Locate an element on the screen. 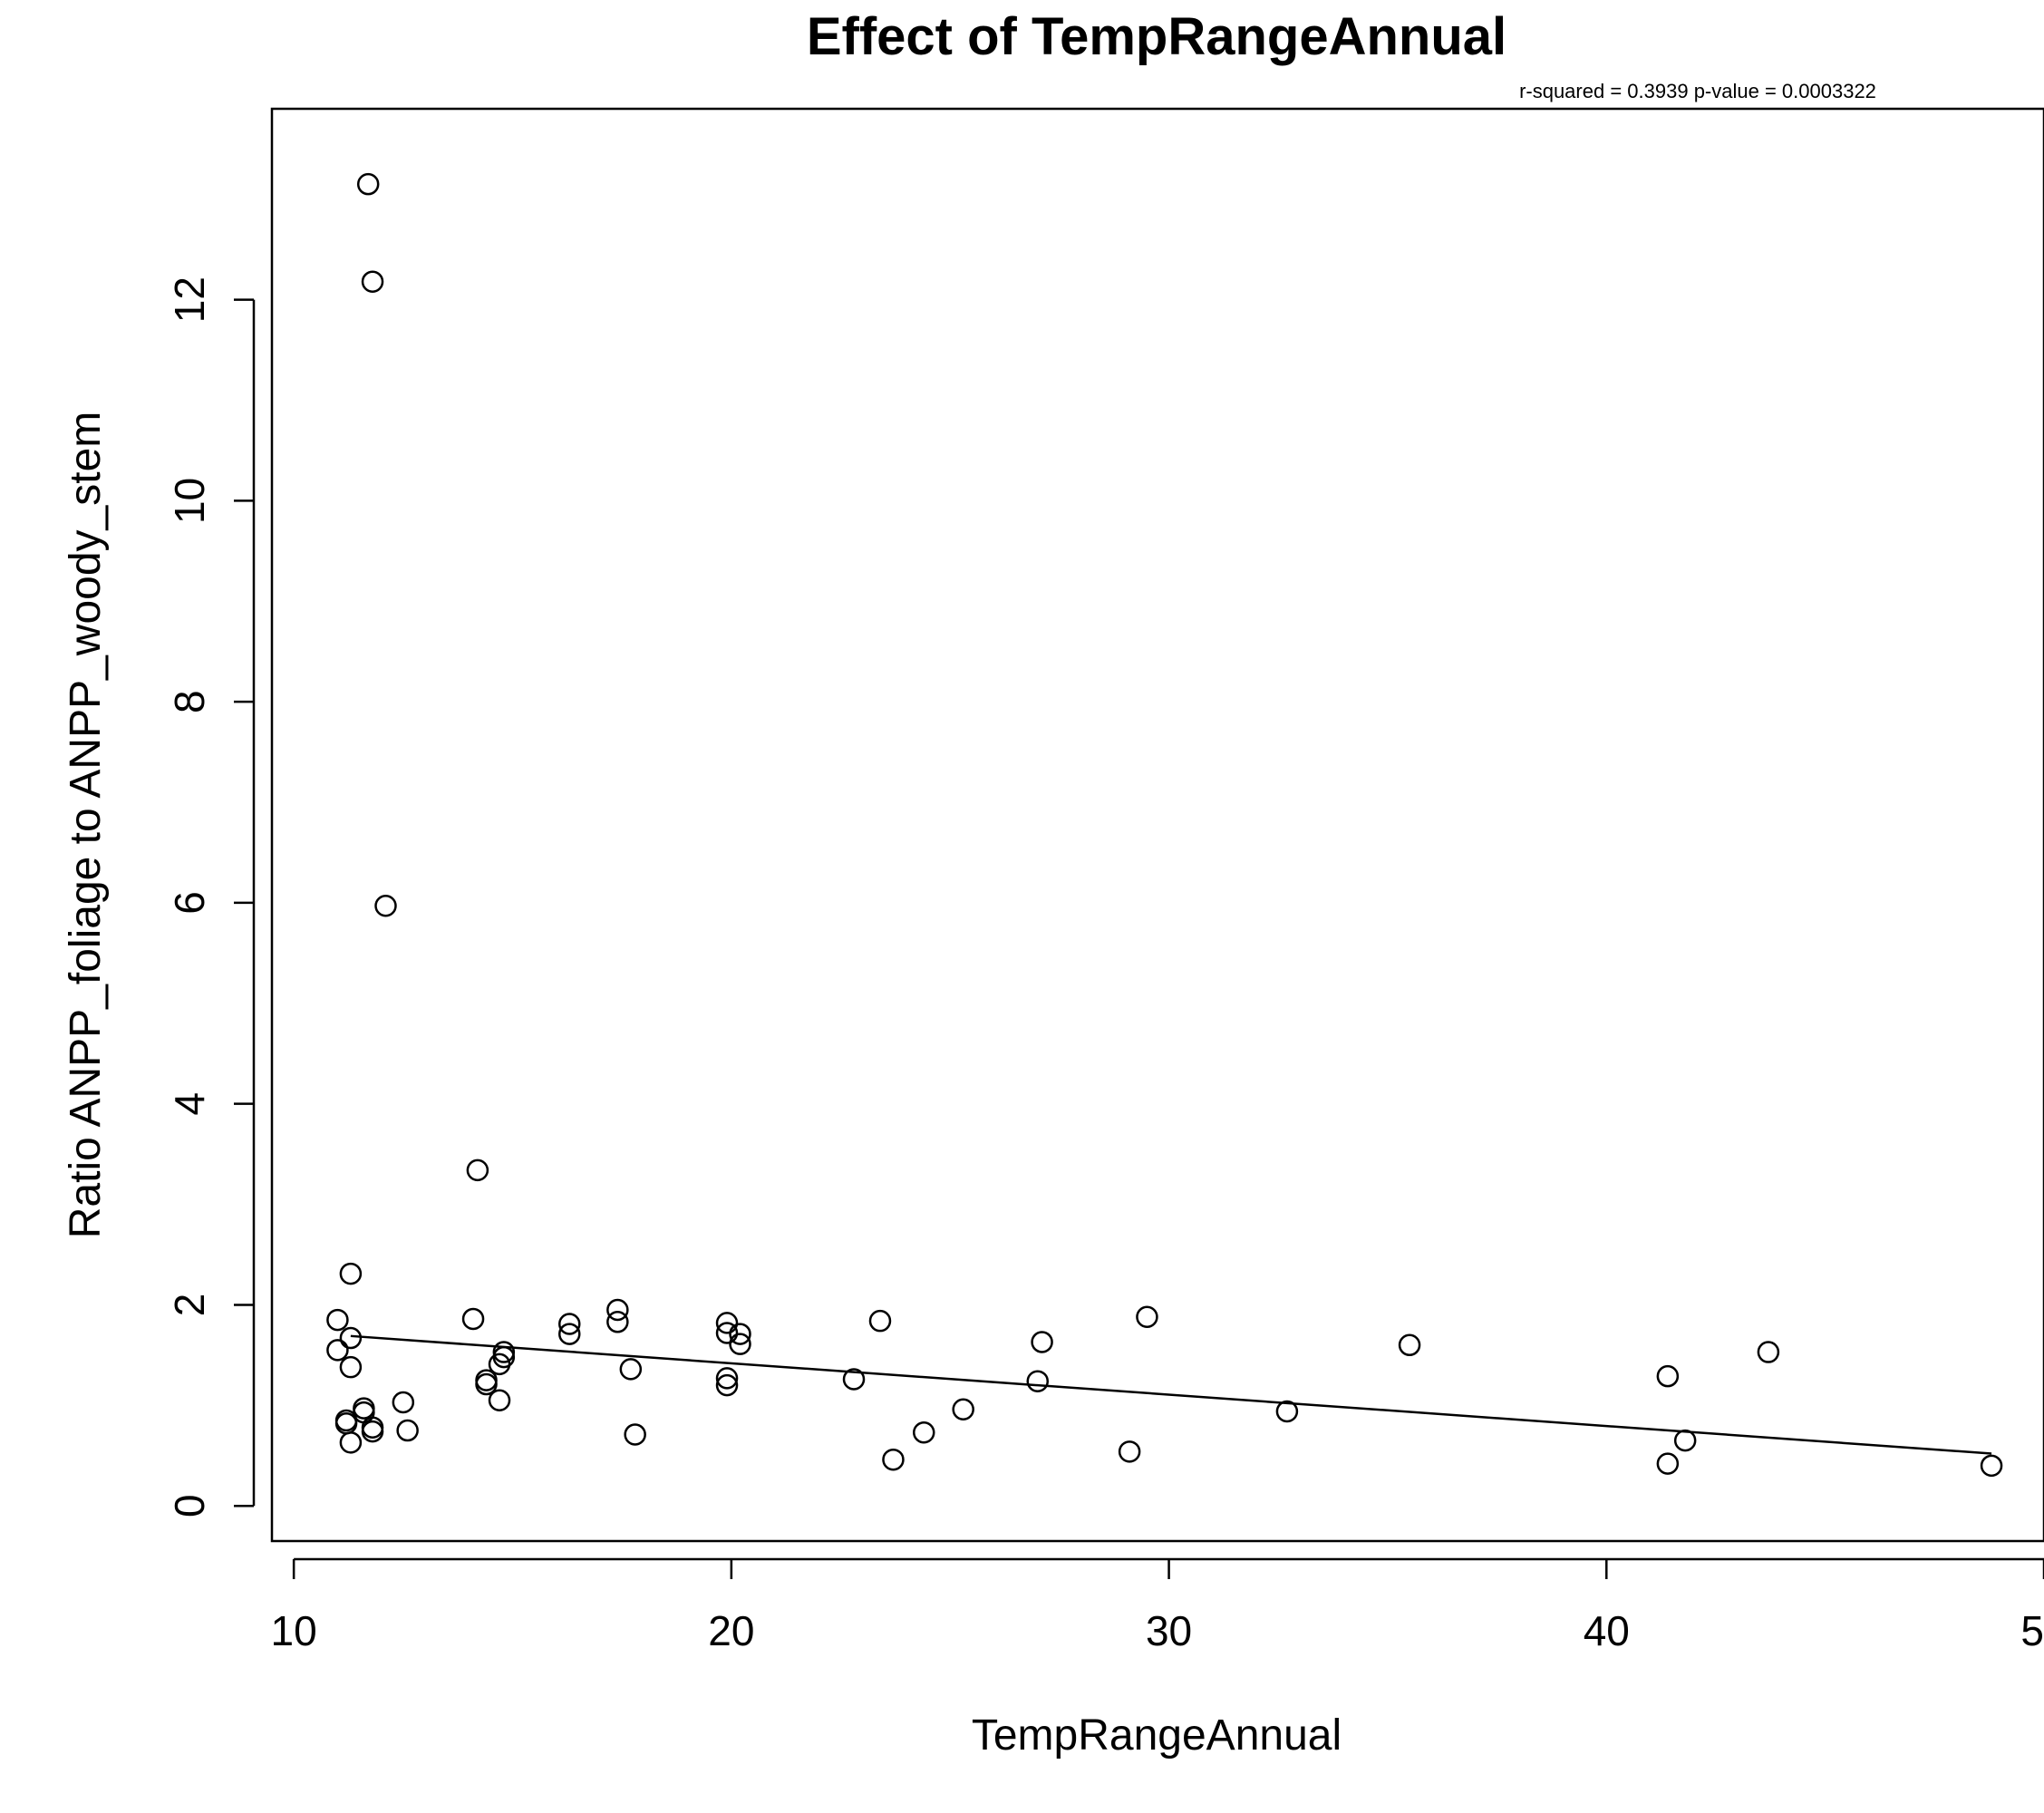 This screenshot has width=2044, height=1813. x-tick-label: 10 is located at coordinates (294, 1630).